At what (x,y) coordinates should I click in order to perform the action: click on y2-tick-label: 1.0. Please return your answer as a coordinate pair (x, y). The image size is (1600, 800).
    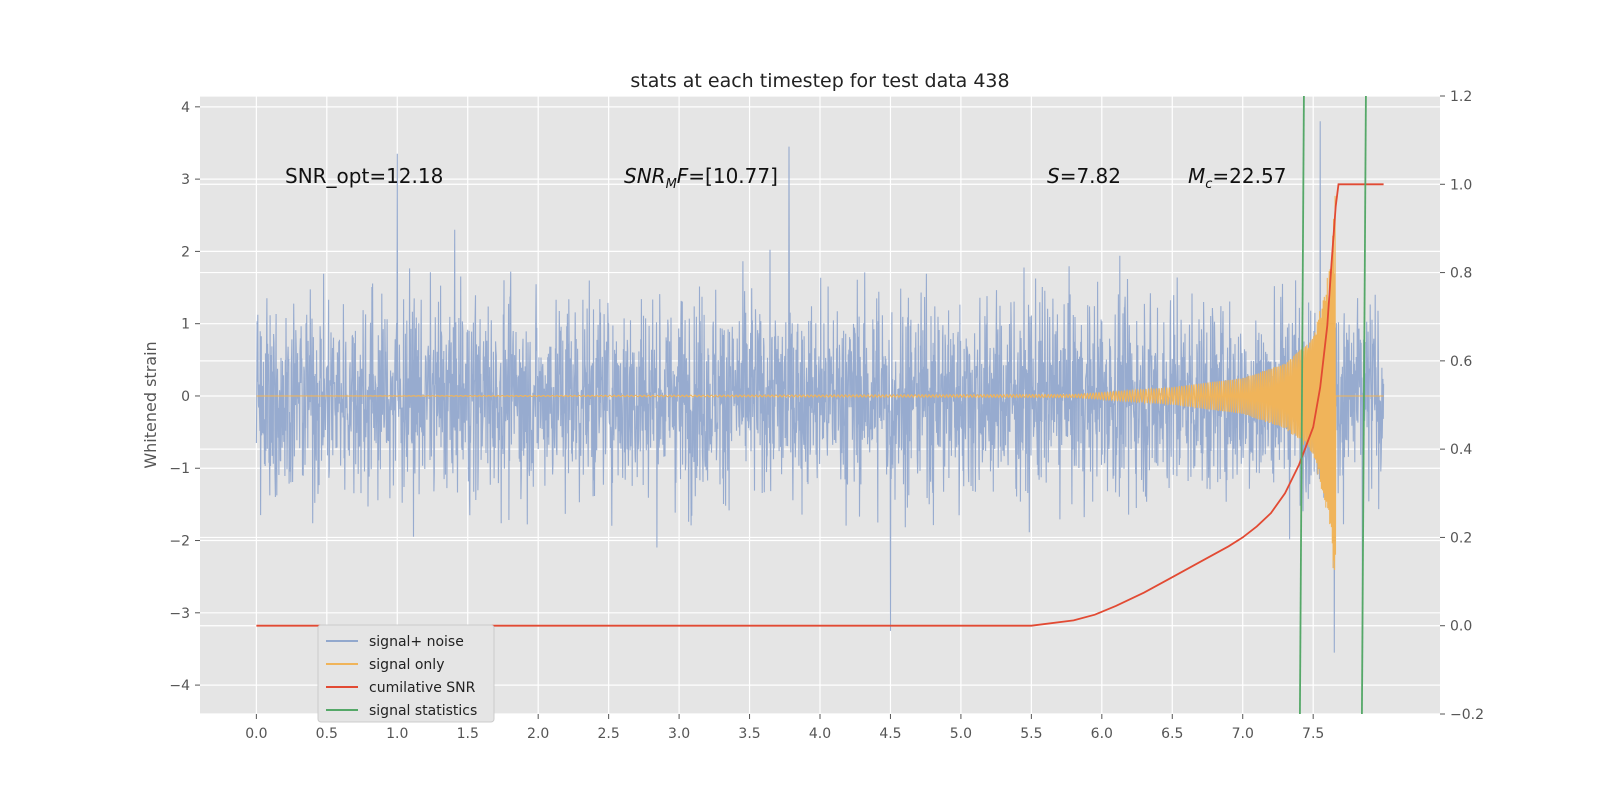
    Looking at the image, I should click on (1461, 185).